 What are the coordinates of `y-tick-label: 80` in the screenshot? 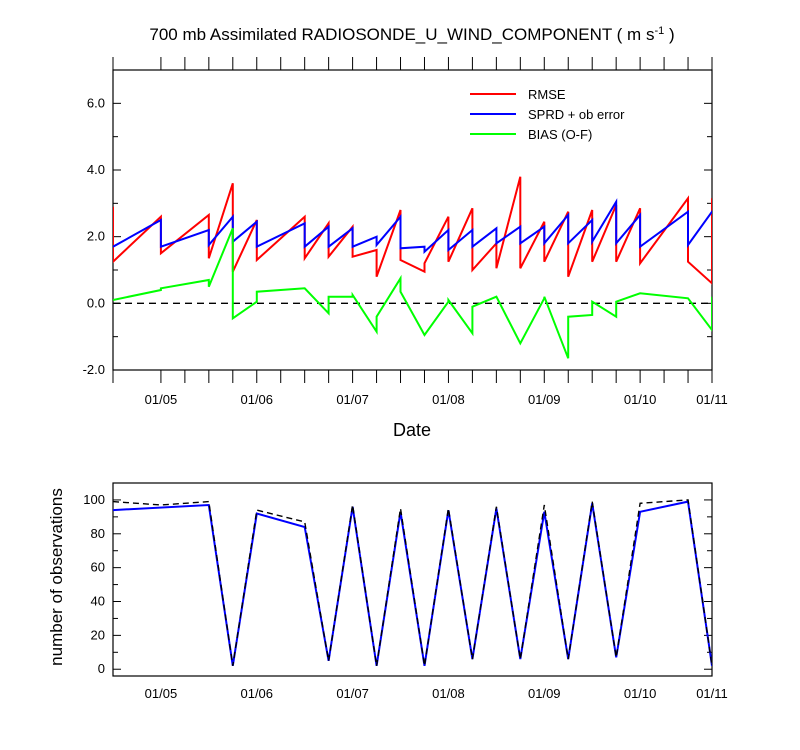 It's located at (98, 533).